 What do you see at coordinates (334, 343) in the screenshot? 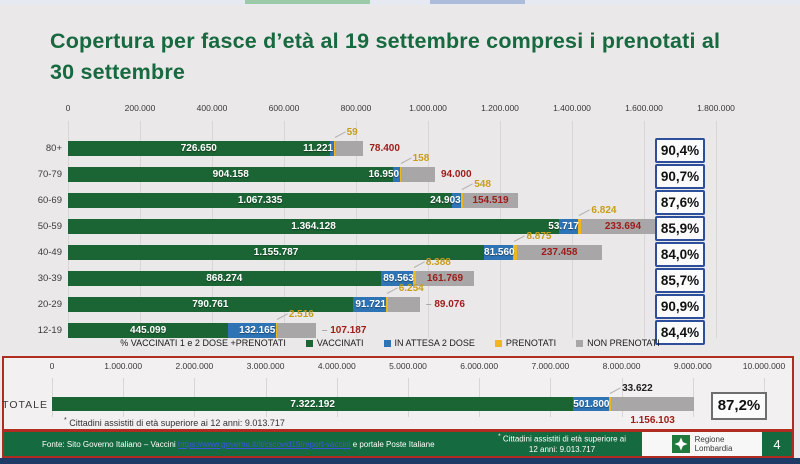
I see `legend-item: VACCINATI` at bounding box center [334, 343].